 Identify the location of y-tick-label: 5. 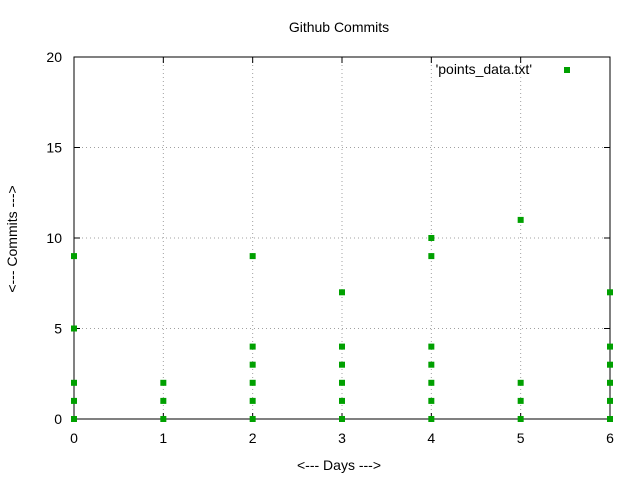
(58, 329).